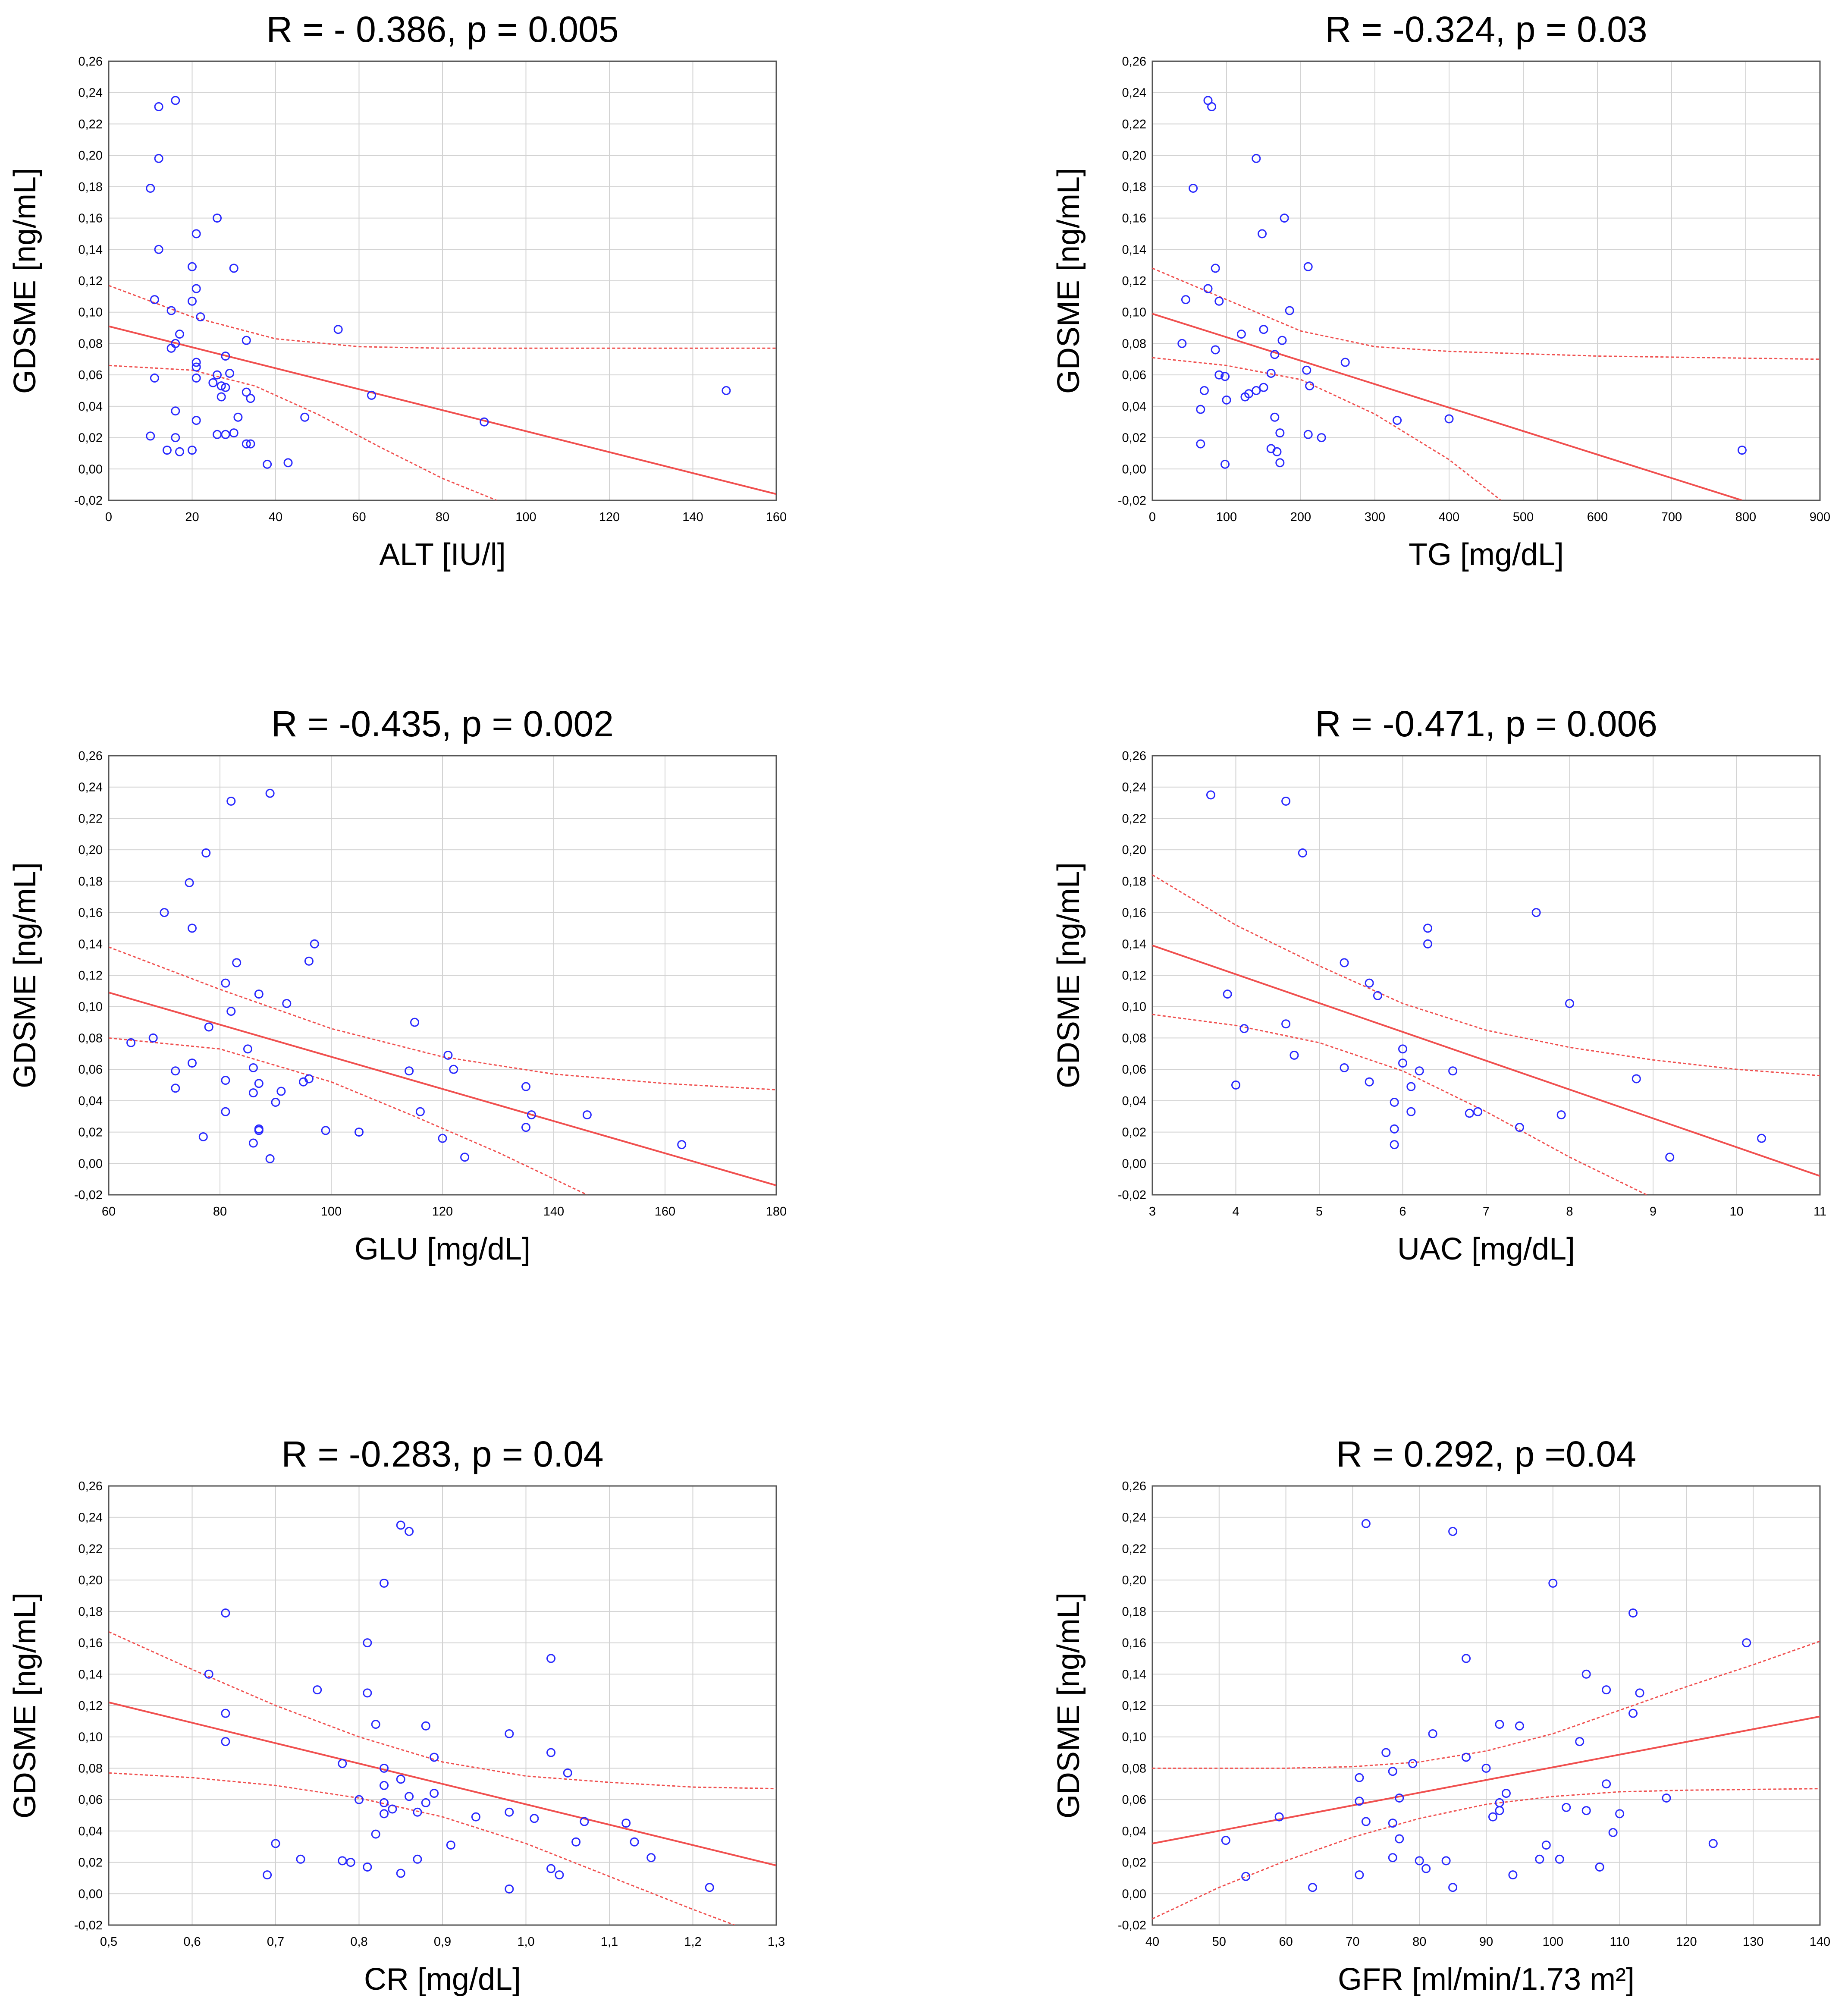 This screenshot has height=2004, width=1848. I want to click on y-tick-label: 0,00, so click(1134, 1894).